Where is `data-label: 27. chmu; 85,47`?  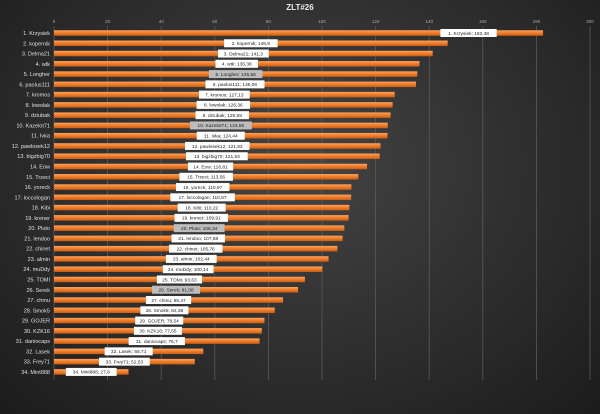 data-label: 27. chmu; 85,47 is located at coordinates (168, 301).